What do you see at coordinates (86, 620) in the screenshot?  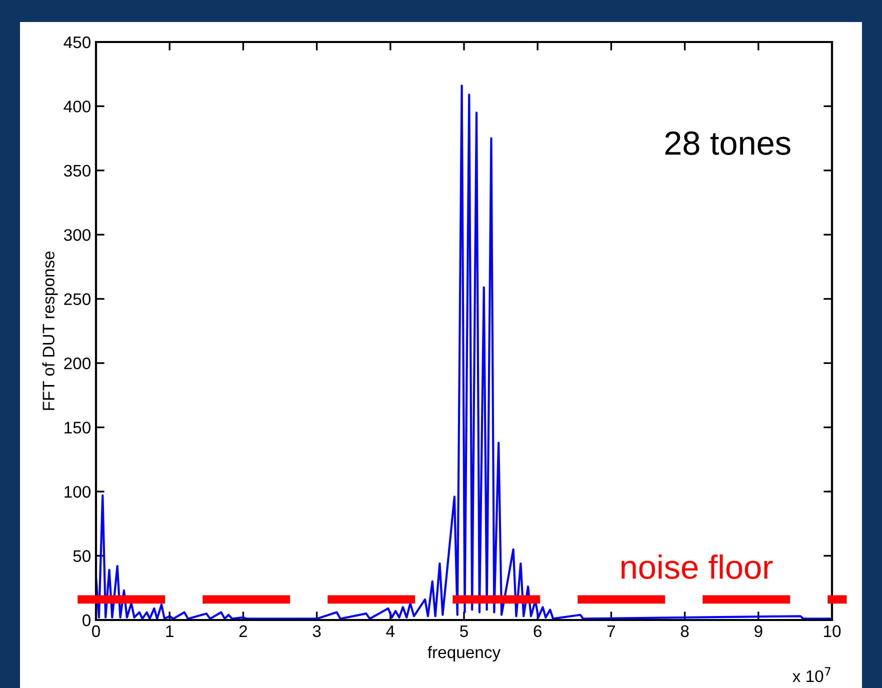 I see `y-tick-label: 0` at bounding box center [86, 620].